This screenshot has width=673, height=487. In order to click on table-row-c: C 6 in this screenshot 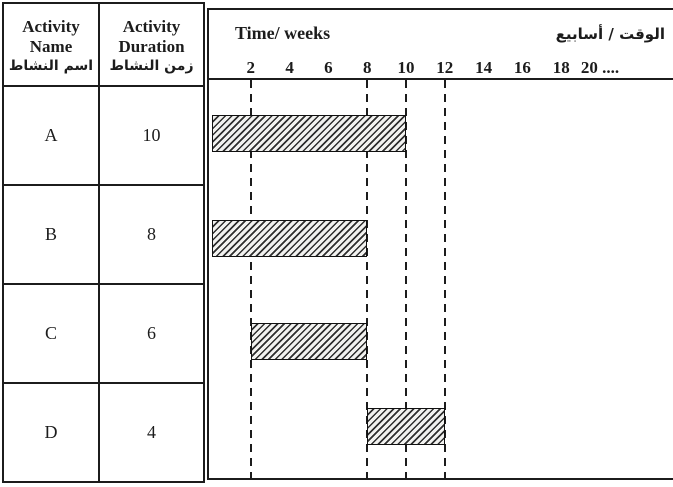, I will do `click(103, 334)`.